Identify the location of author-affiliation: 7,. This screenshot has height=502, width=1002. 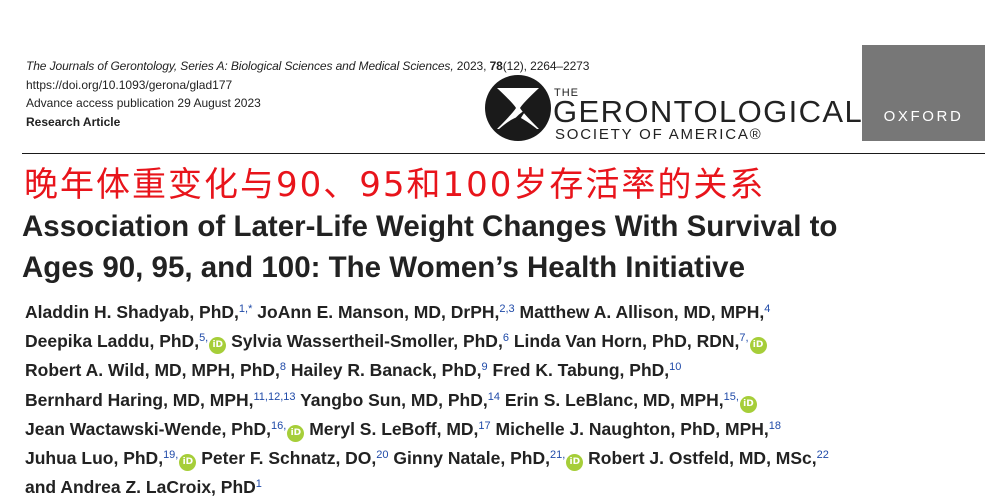
(744, 338).